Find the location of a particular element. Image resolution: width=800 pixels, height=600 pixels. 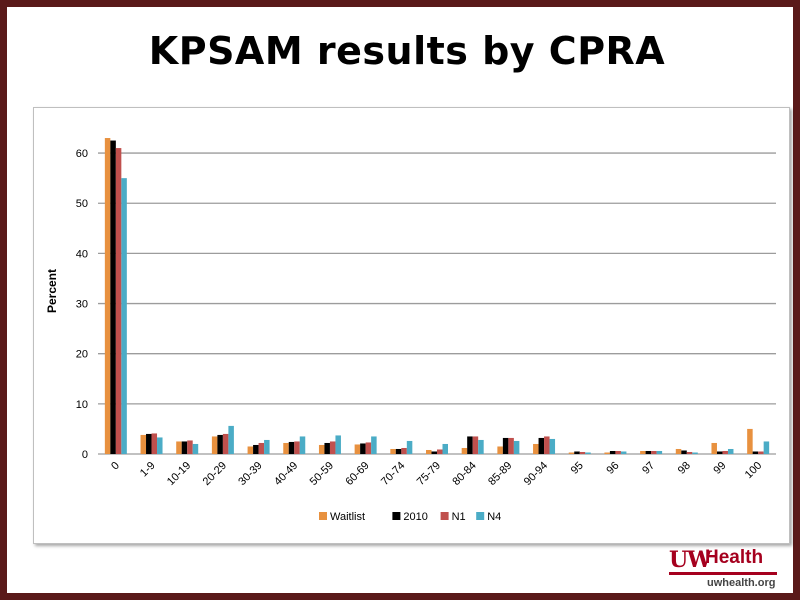

x-tick-label: 95 is located at coordinates (577, 468).